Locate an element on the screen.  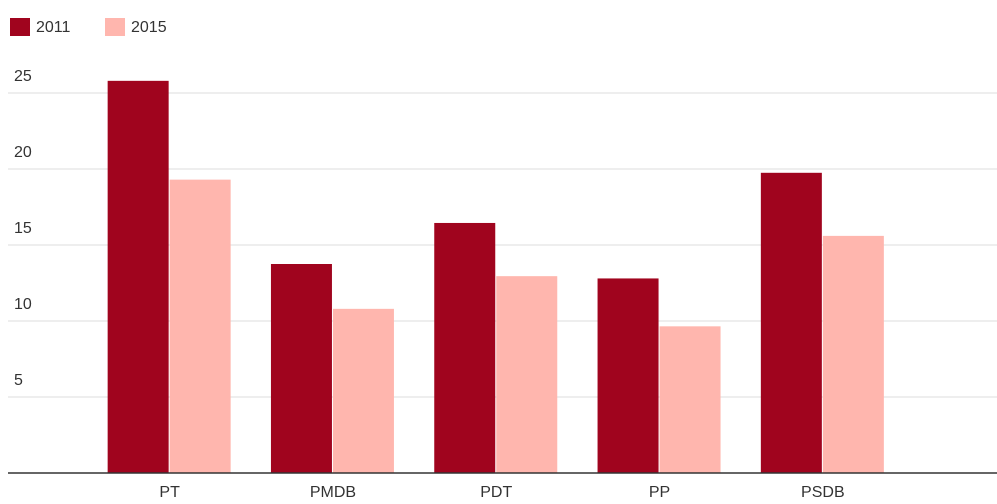
x-tick-label: PMDB is located at coordinates (333, 492).